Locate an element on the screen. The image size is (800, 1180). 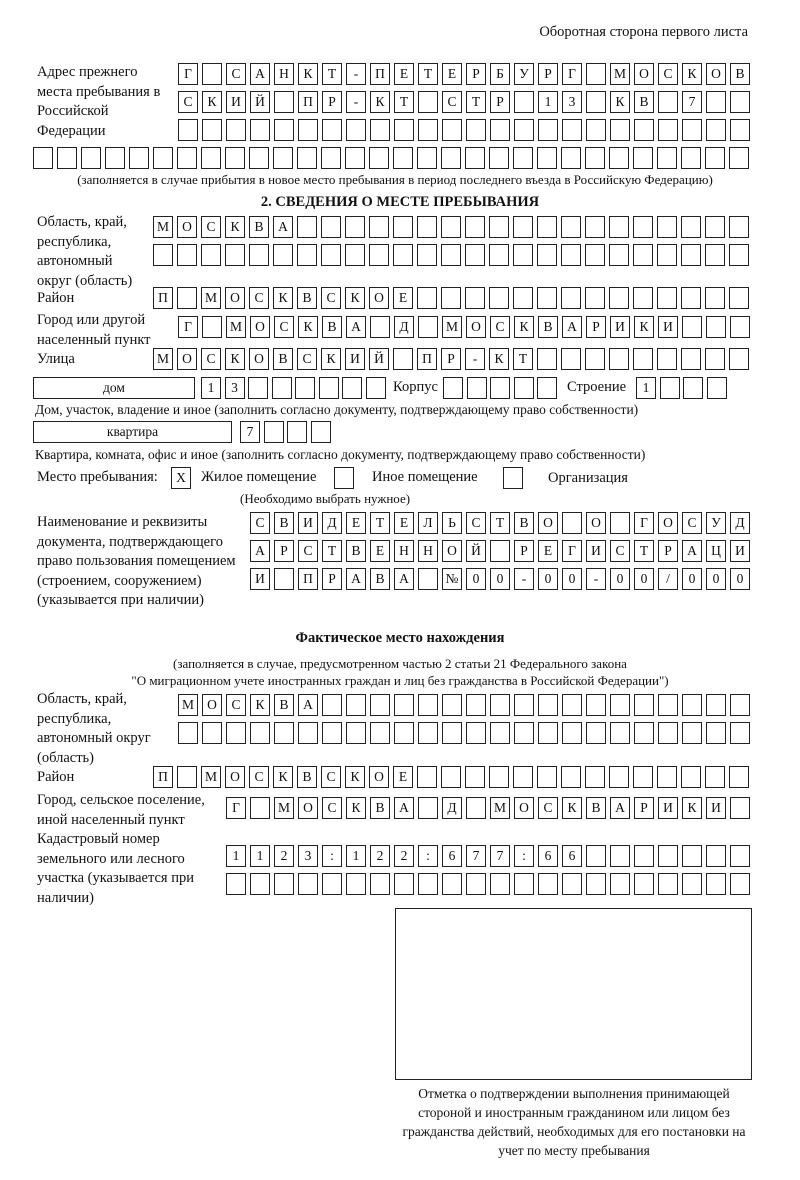
char-cell: Ц is located at coordinates (716, 551).